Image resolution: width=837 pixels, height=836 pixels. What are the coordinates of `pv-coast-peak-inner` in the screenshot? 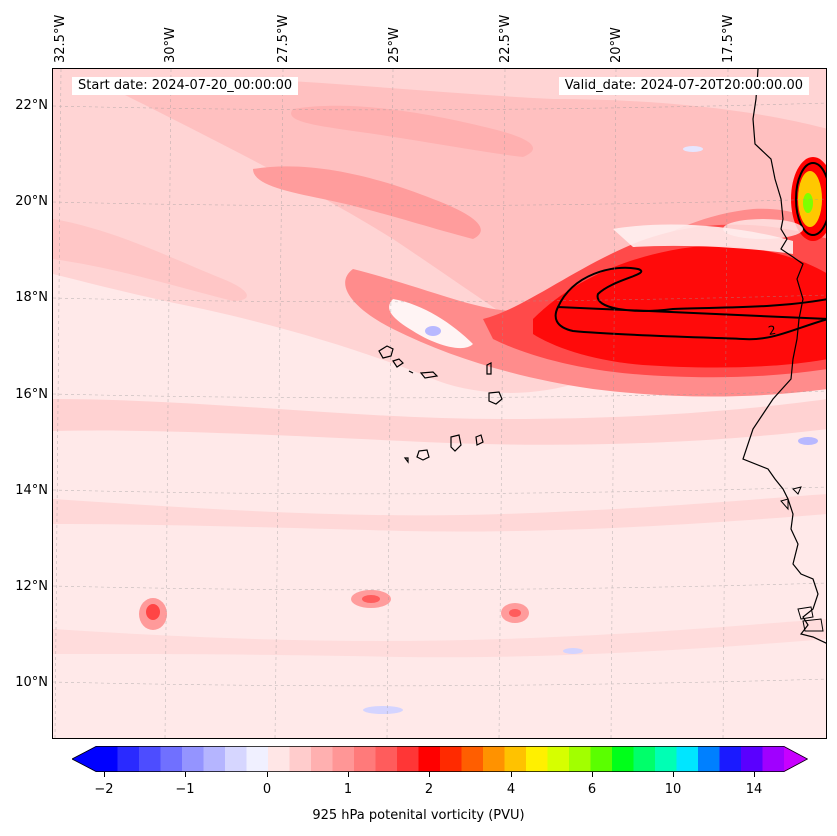 It's located at (808, 203).